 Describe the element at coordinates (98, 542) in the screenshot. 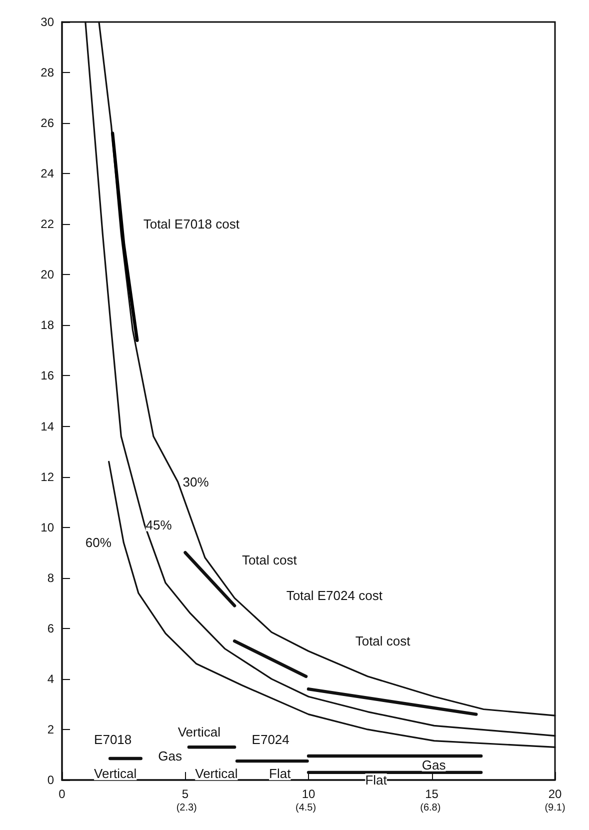

I see `annotation: 60%` at that location.